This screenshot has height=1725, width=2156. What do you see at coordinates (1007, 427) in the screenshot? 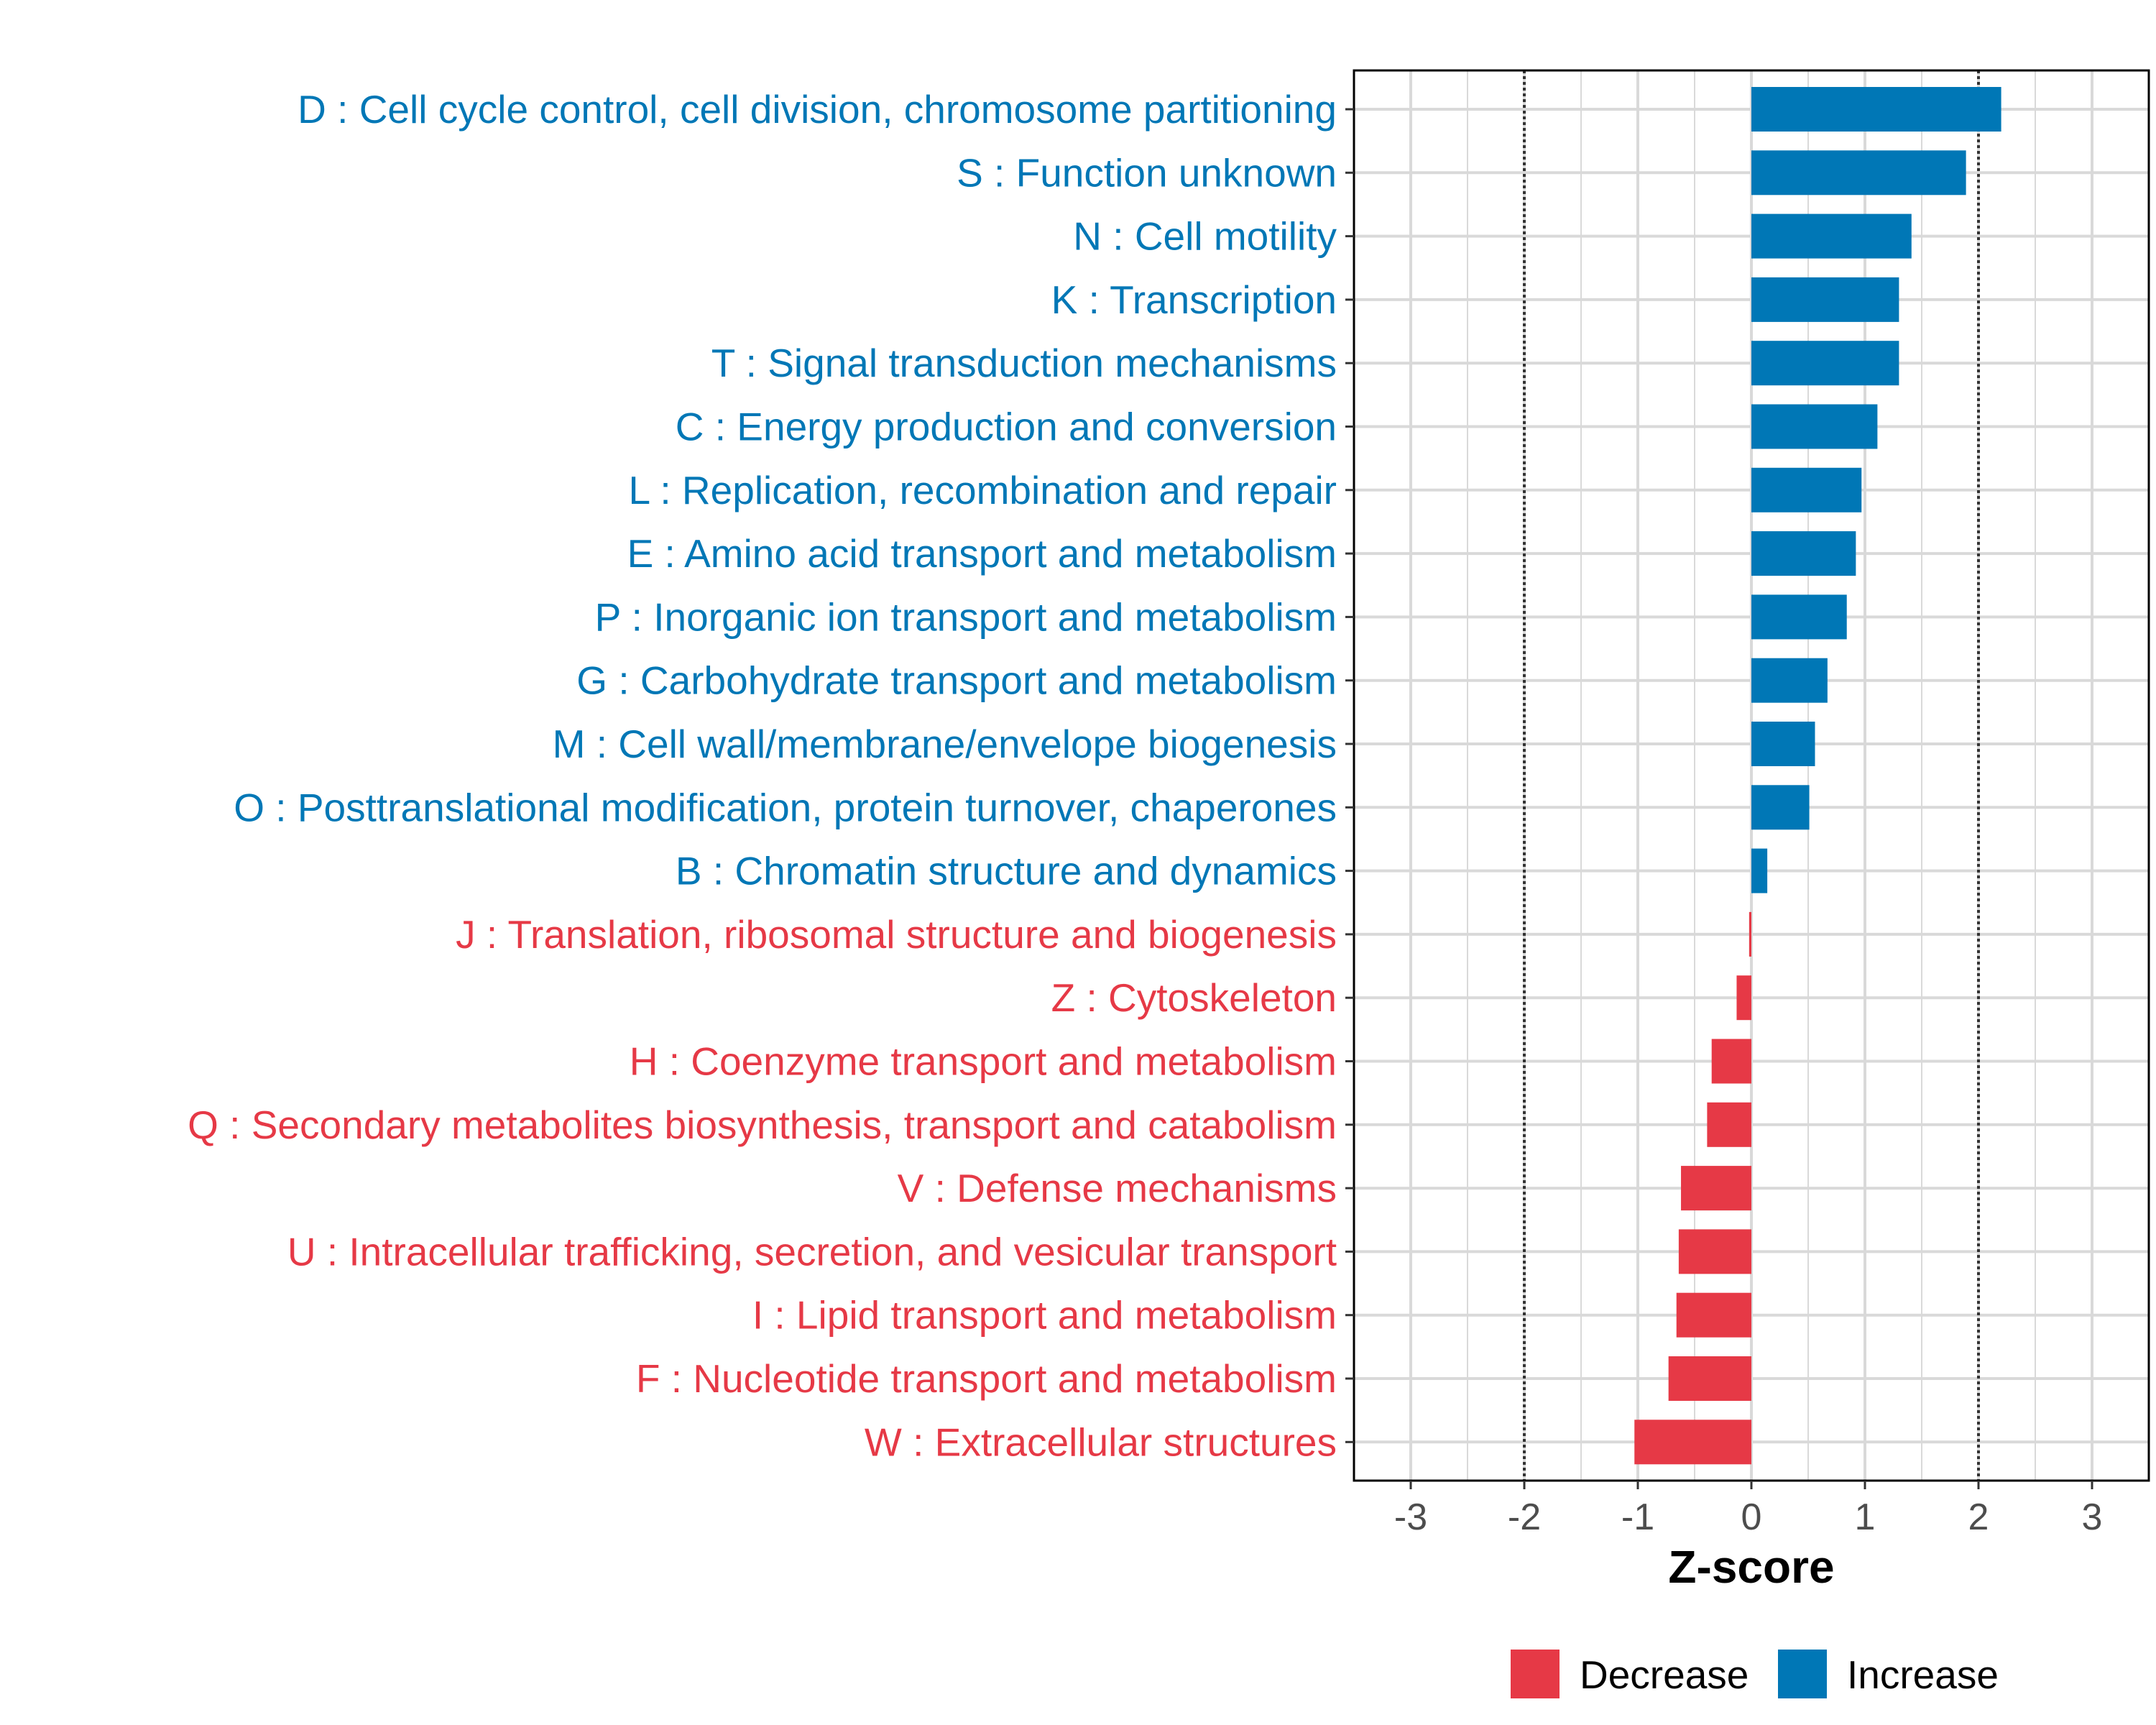
I see `category-label: C : Energy production and conversion` at bounding box center [1007, 427].